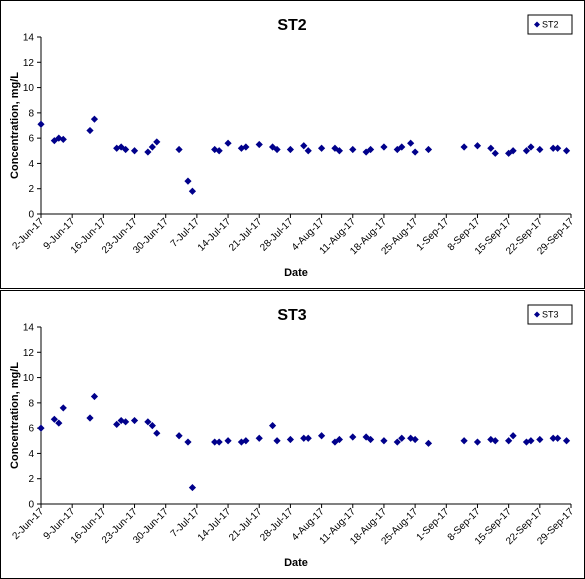 Image resolution: width=585 pixels, height=579 pixels. Describe the element at coordinates (29, 353) in the screenshot. I see `y-tick-label: 12` at that location.